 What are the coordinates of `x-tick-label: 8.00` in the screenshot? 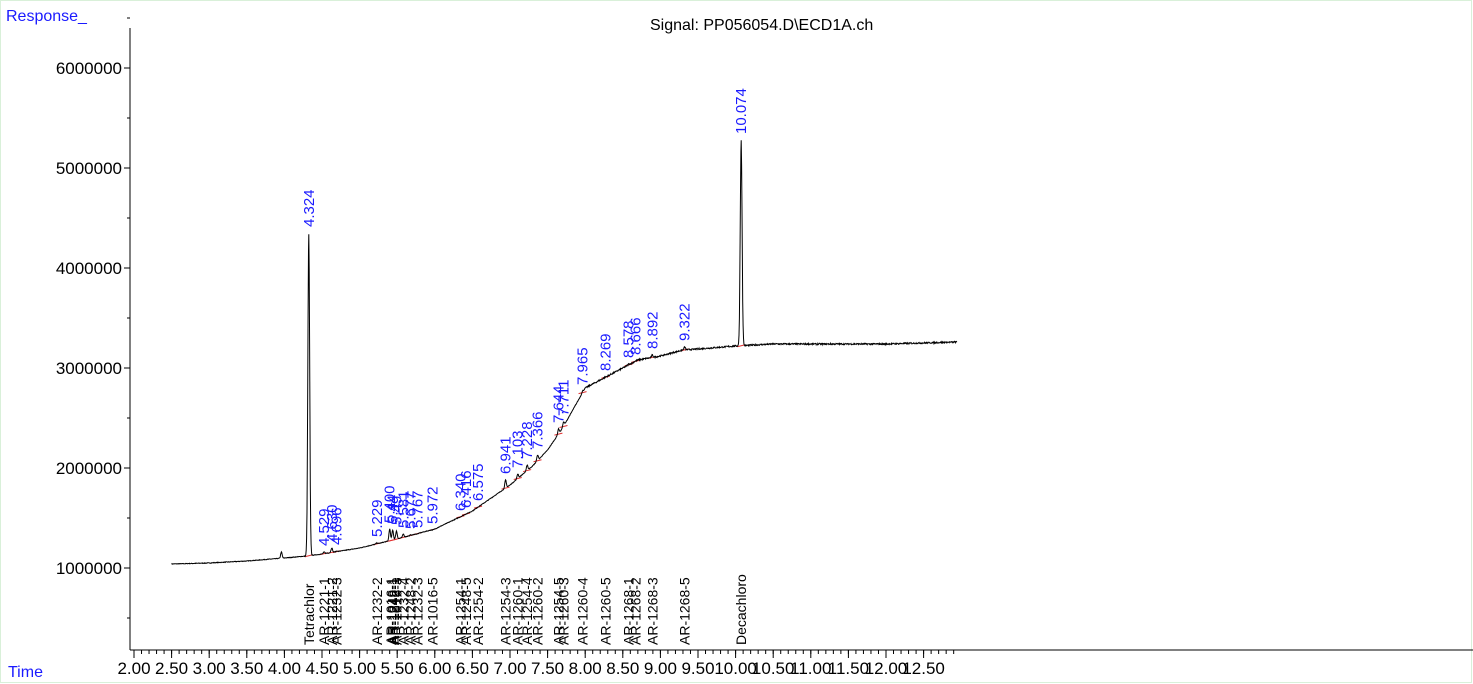 It's located at (585, 668).